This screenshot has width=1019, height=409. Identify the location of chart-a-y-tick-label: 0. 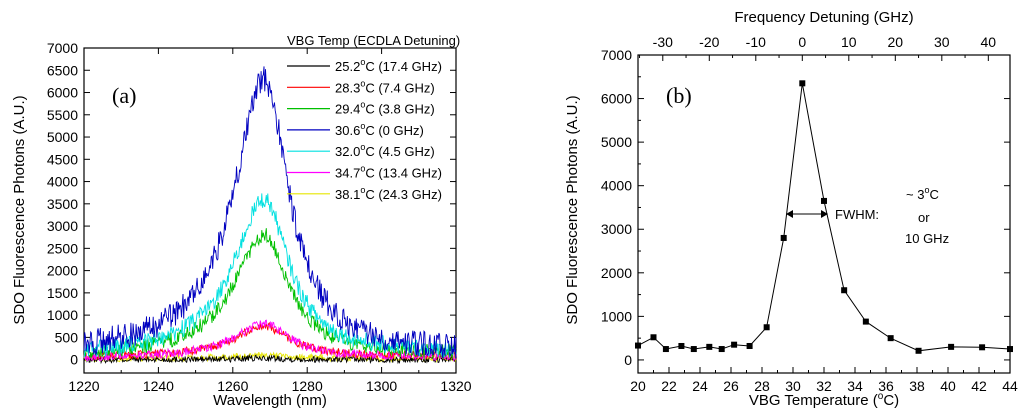
(74, 360).